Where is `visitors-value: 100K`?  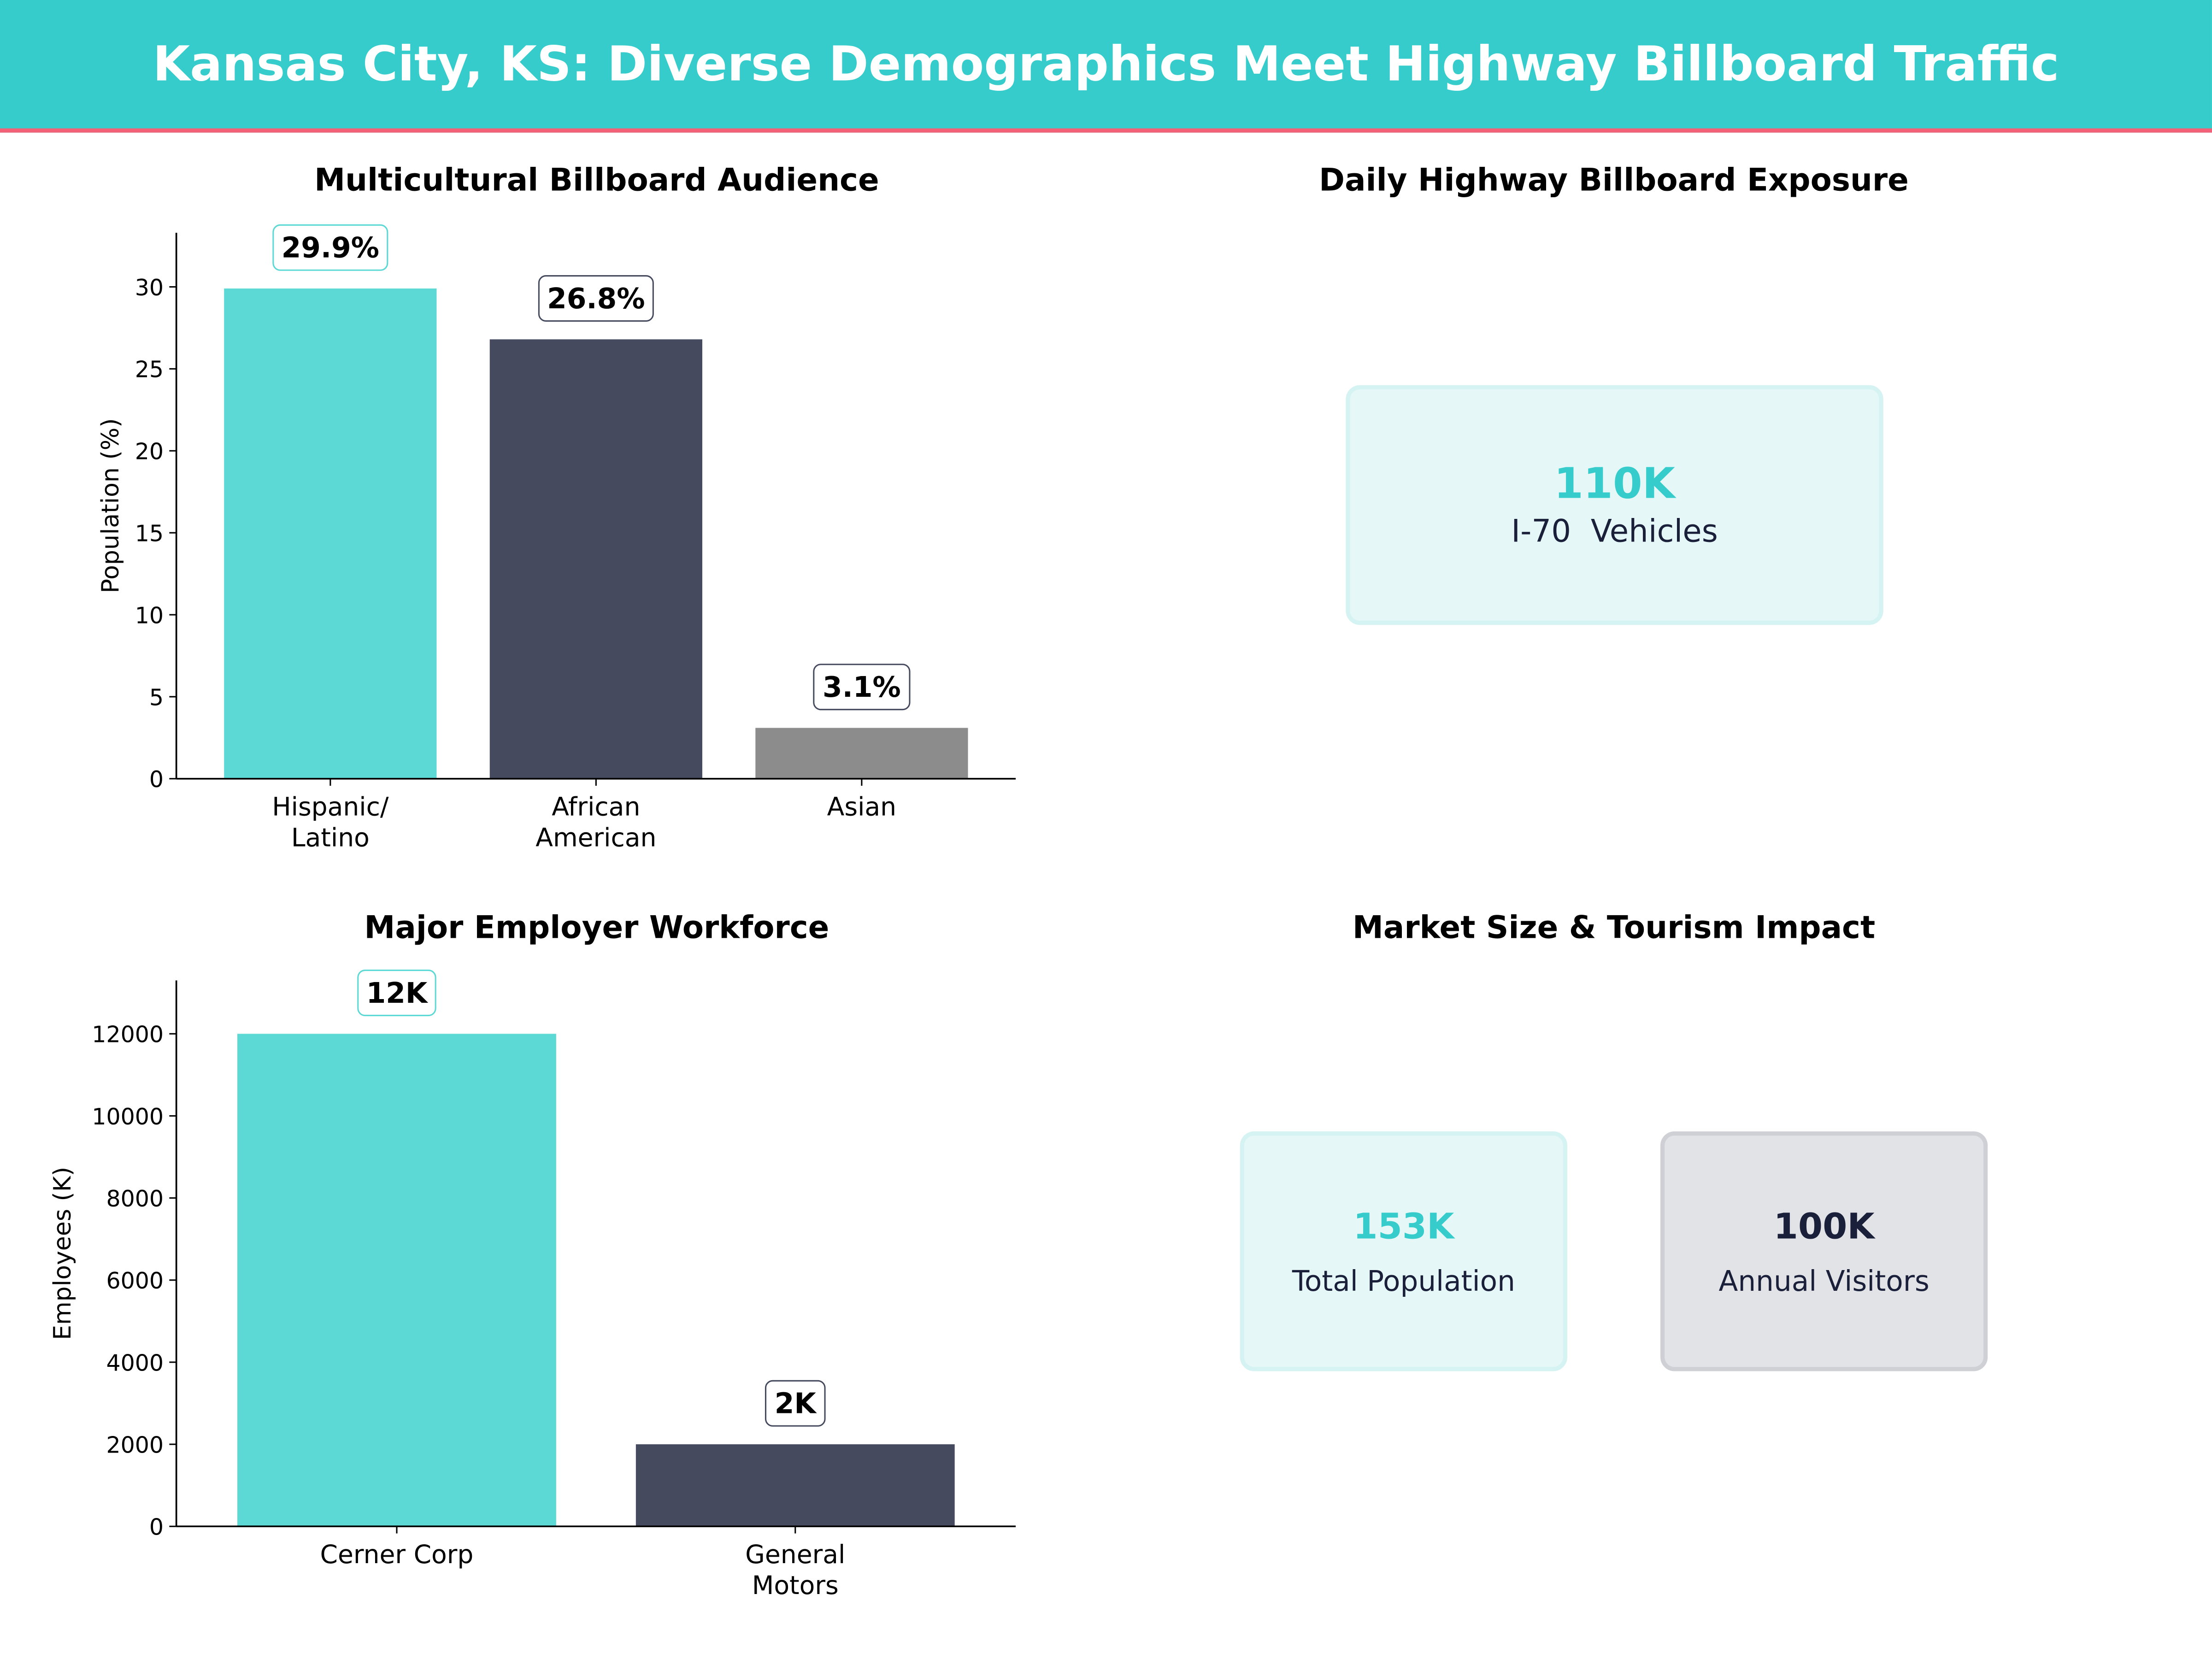
visitors-value: 100K is located at coordinates (1824, 1226).